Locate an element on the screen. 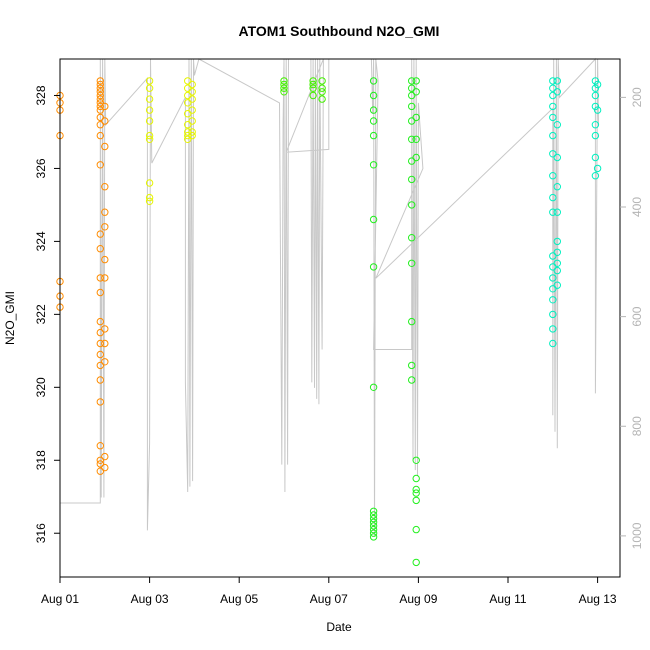  y-tick-label: 324 is located at coordinates (41, 241).